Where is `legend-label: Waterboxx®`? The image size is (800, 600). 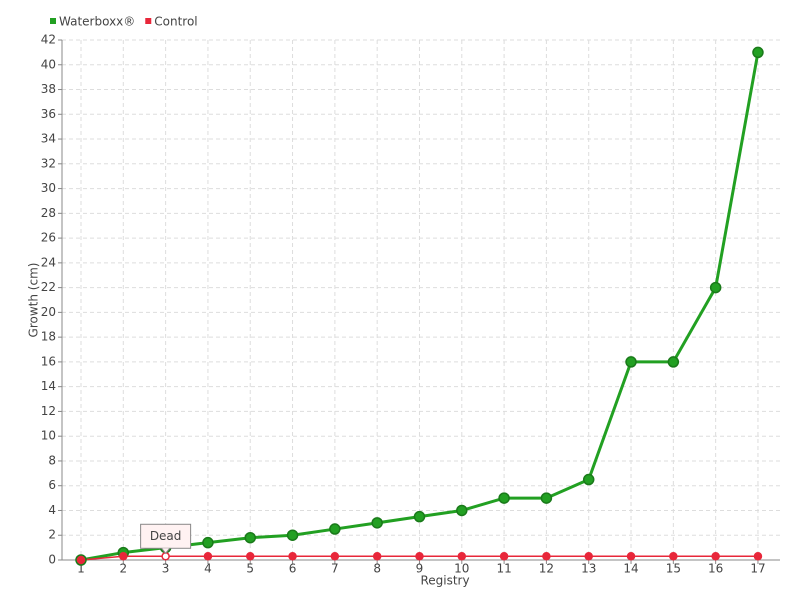 legend-label: Waterboxx® is located at coordinates (97, 22).